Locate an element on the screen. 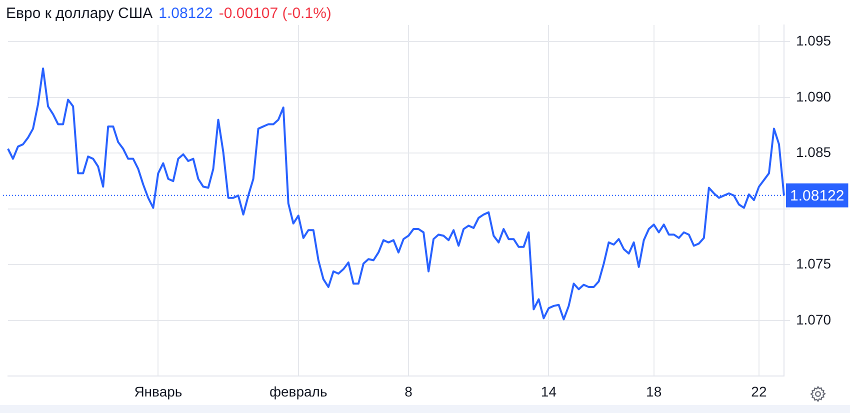 The height and width of the screenshot is (413, 850). x-tick-label: февраль is located at coordinates (298, 391).